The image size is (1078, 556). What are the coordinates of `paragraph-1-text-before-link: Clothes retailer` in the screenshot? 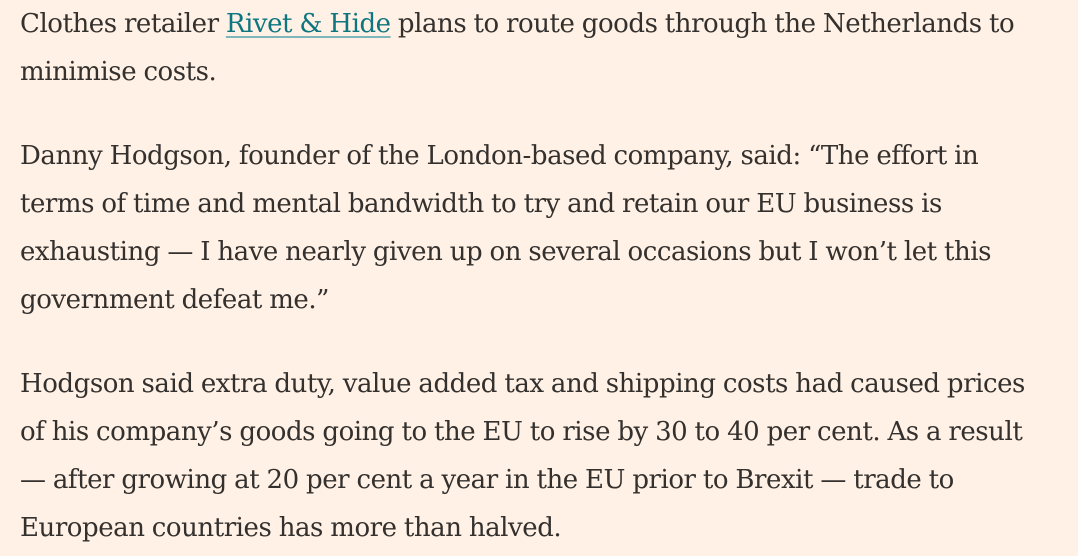 It's located at (123, 24).